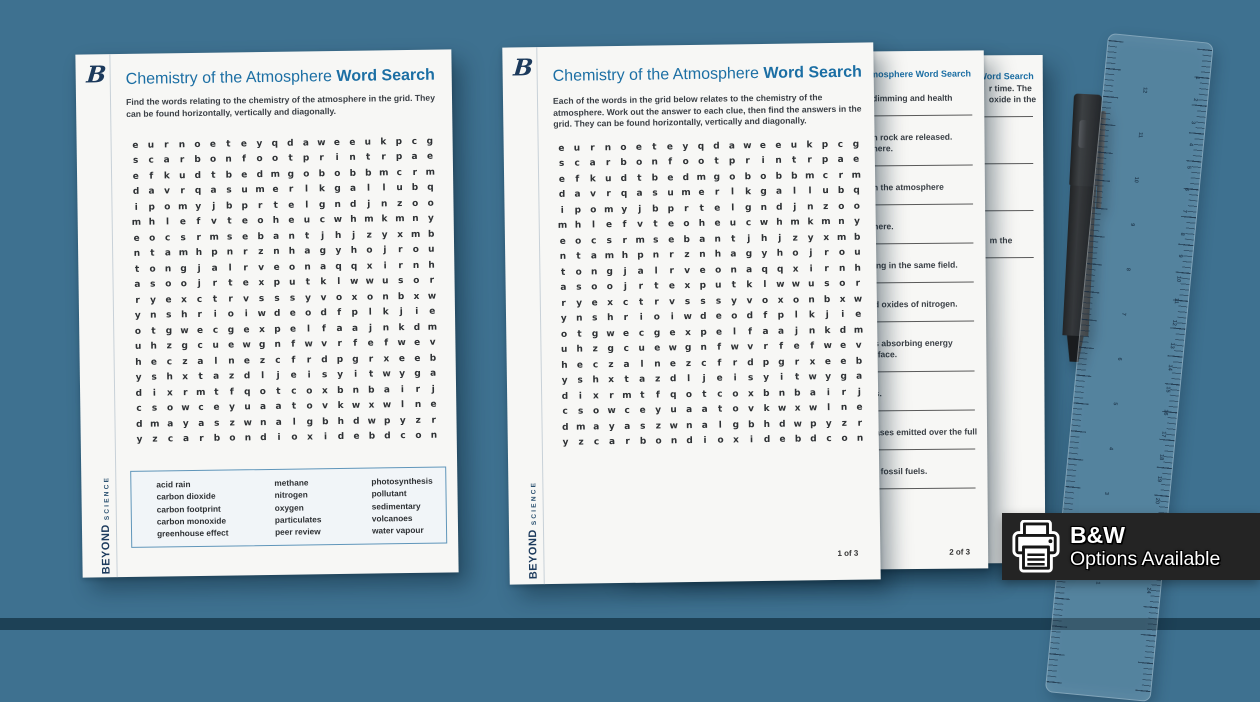 The width and height of the screenshot is (1260, 702). Describe the element at coordinates (1159, 479) in the screenshot. I see `ruler-number: 19` at that location.